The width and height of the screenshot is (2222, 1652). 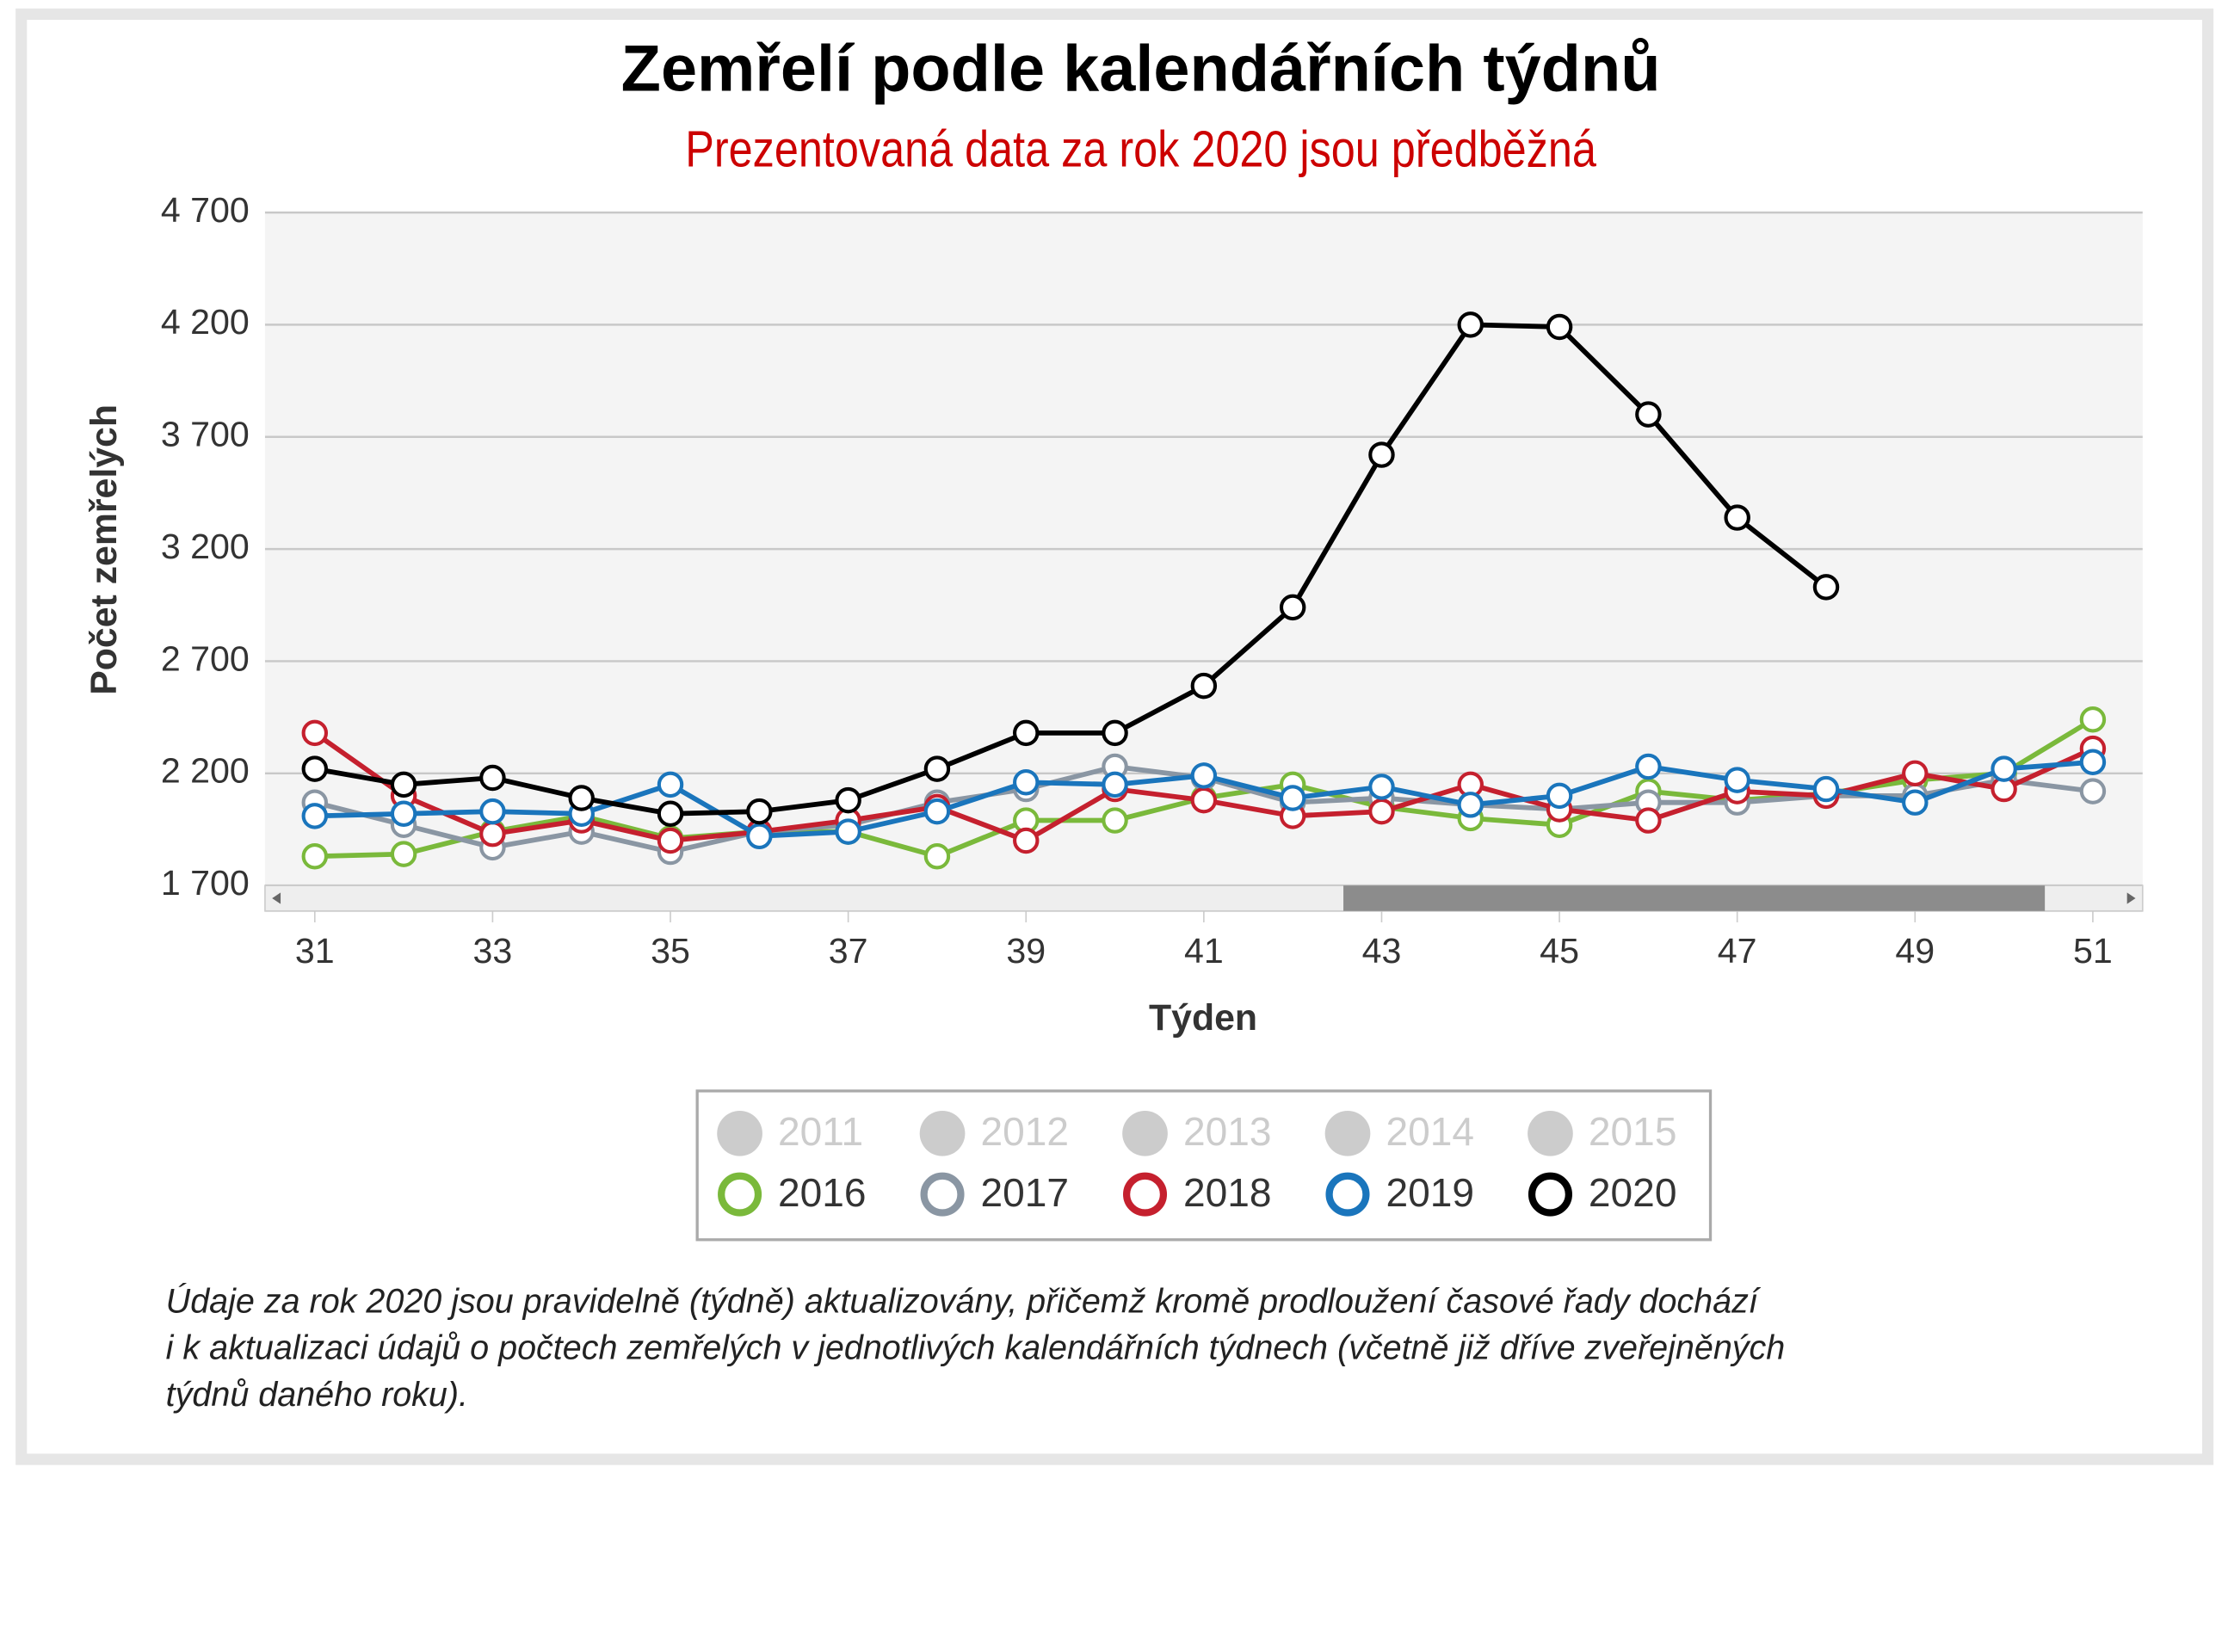 What do you see at coordinates (276, 898) in the screenshot?
I see `scroll-left` at bounding box center [276, 898].